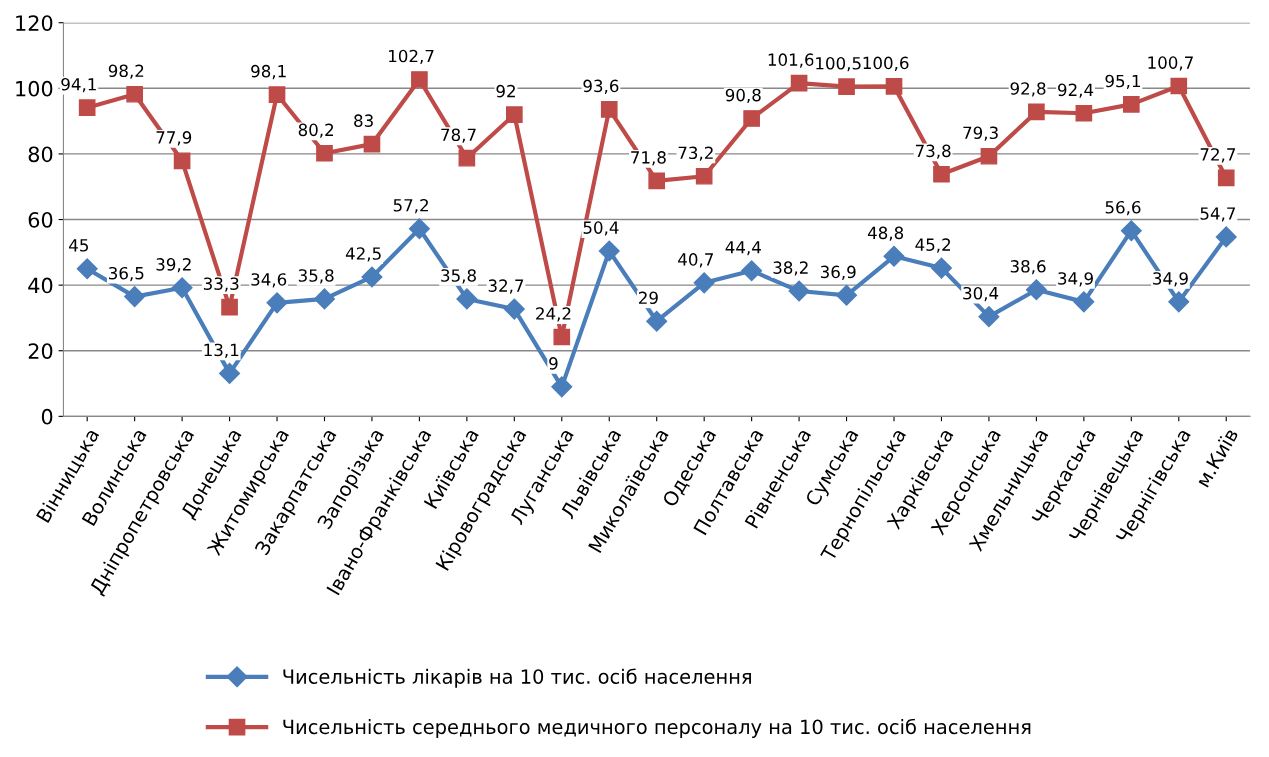 This screenshot has width=1269, height=757. I want to click on data-label: 79,3, so click(980, 133).